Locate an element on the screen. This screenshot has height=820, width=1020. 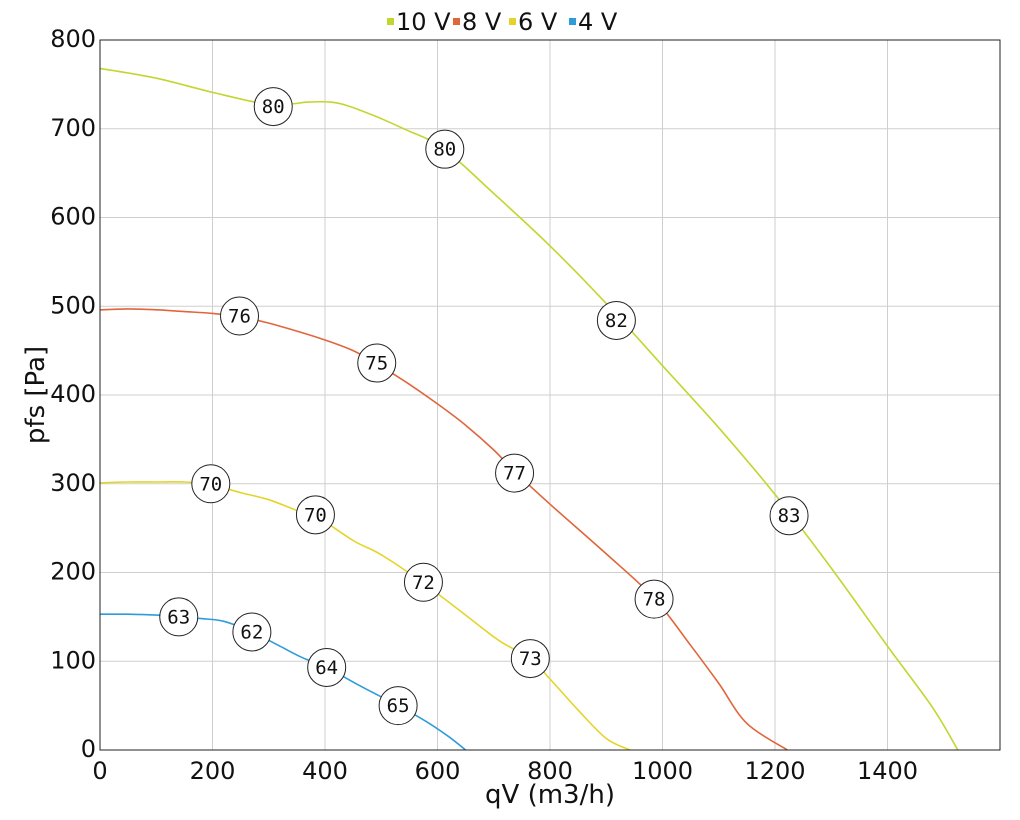
data-label: 75 is located at coordinates (377, 363).